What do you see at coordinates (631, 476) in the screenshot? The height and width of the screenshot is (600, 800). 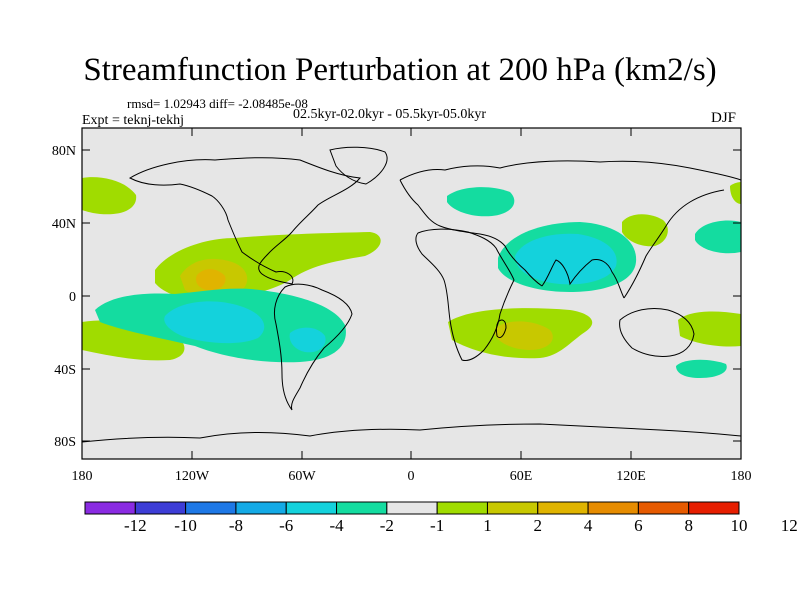 I see `lon-label-120e: 120E` at bounding box center [631, 476].